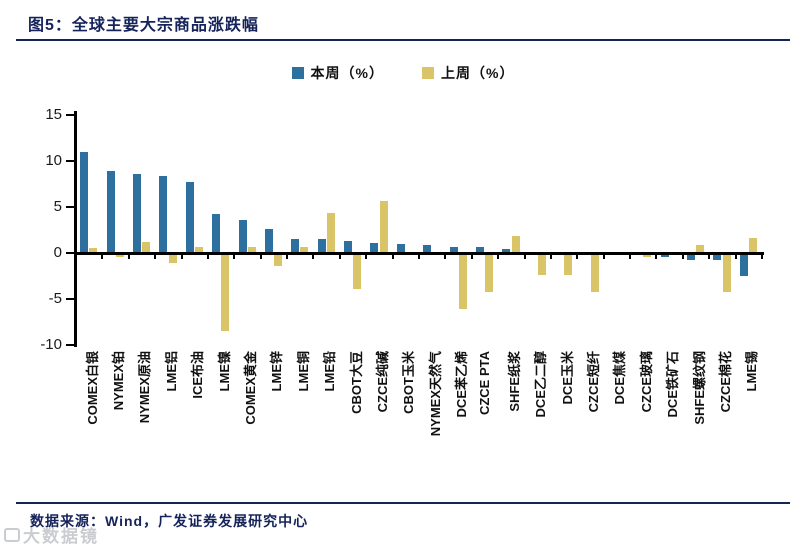 The image size is (806, 547). Describe the element at coordinates (541, 384) in the screenshot. I see `x-category-label: DCE乙二醇` at that location.